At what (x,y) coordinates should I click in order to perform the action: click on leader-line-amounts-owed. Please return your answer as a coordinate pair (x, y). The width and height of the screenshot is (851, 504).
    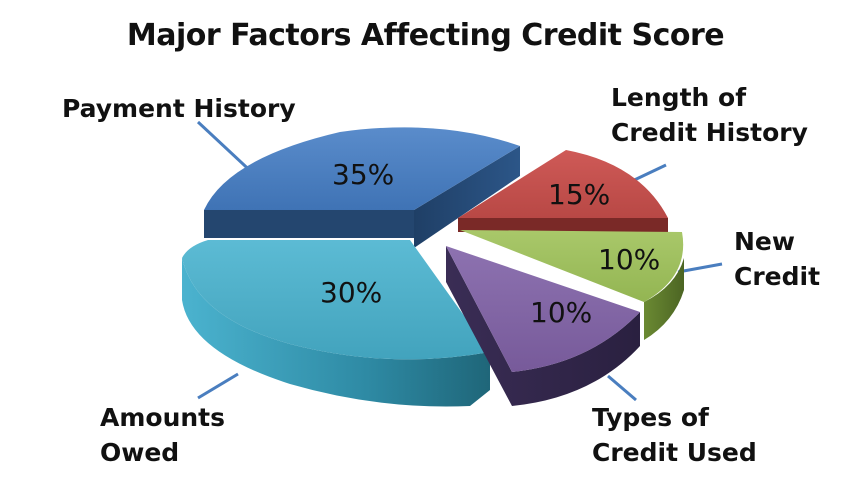
    Looking at the image, I should click on (218, 386).